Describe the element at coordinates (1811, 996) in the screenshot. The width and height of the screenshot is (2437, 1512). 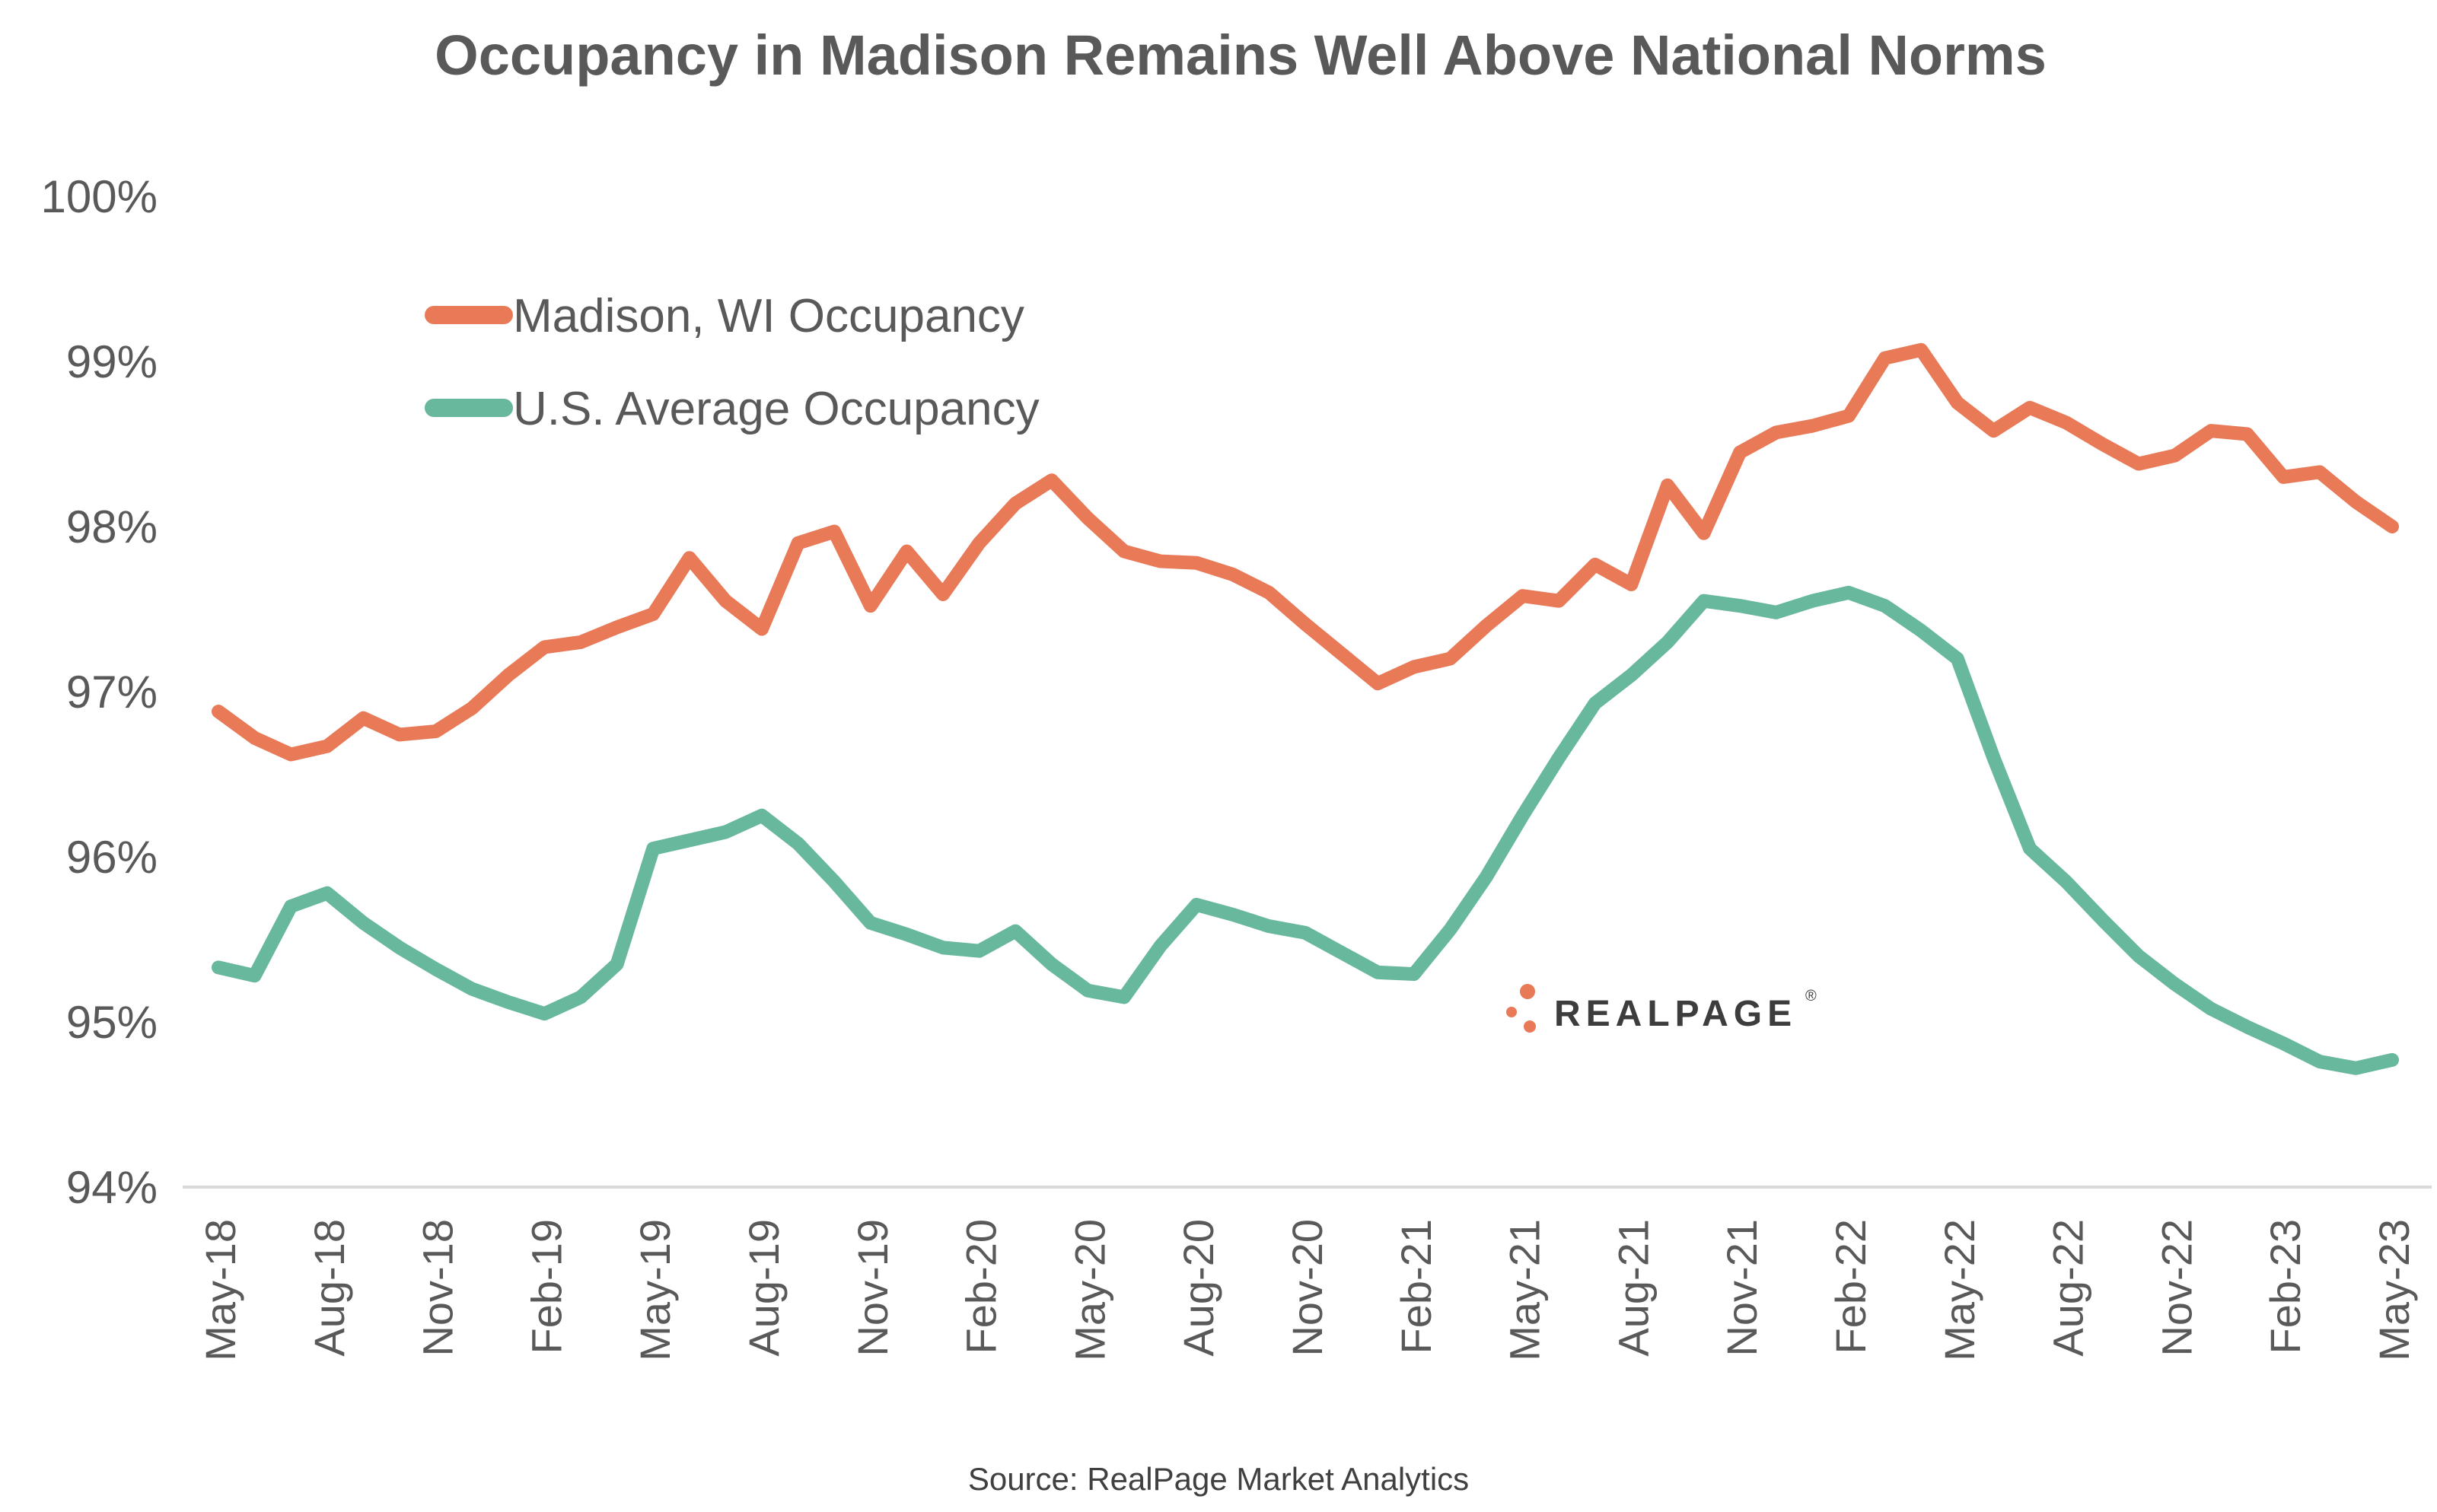
I see `logo-registered-icon: ®` at that location.